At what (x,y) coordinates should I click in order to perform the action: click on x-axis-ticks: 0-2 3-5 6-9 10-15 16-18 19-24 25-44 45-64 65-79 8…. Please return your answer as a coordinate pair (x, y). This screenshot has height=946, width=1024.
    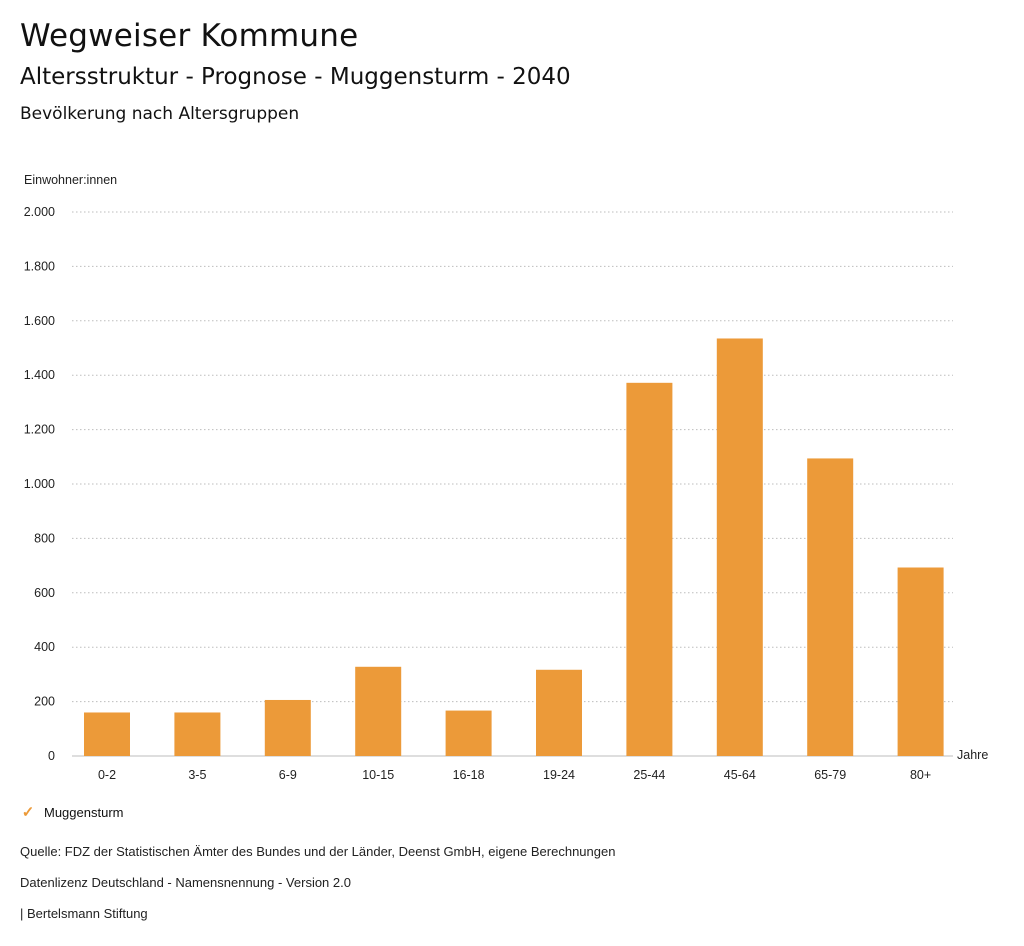
    Looking at the image, I should click on (514, 775).